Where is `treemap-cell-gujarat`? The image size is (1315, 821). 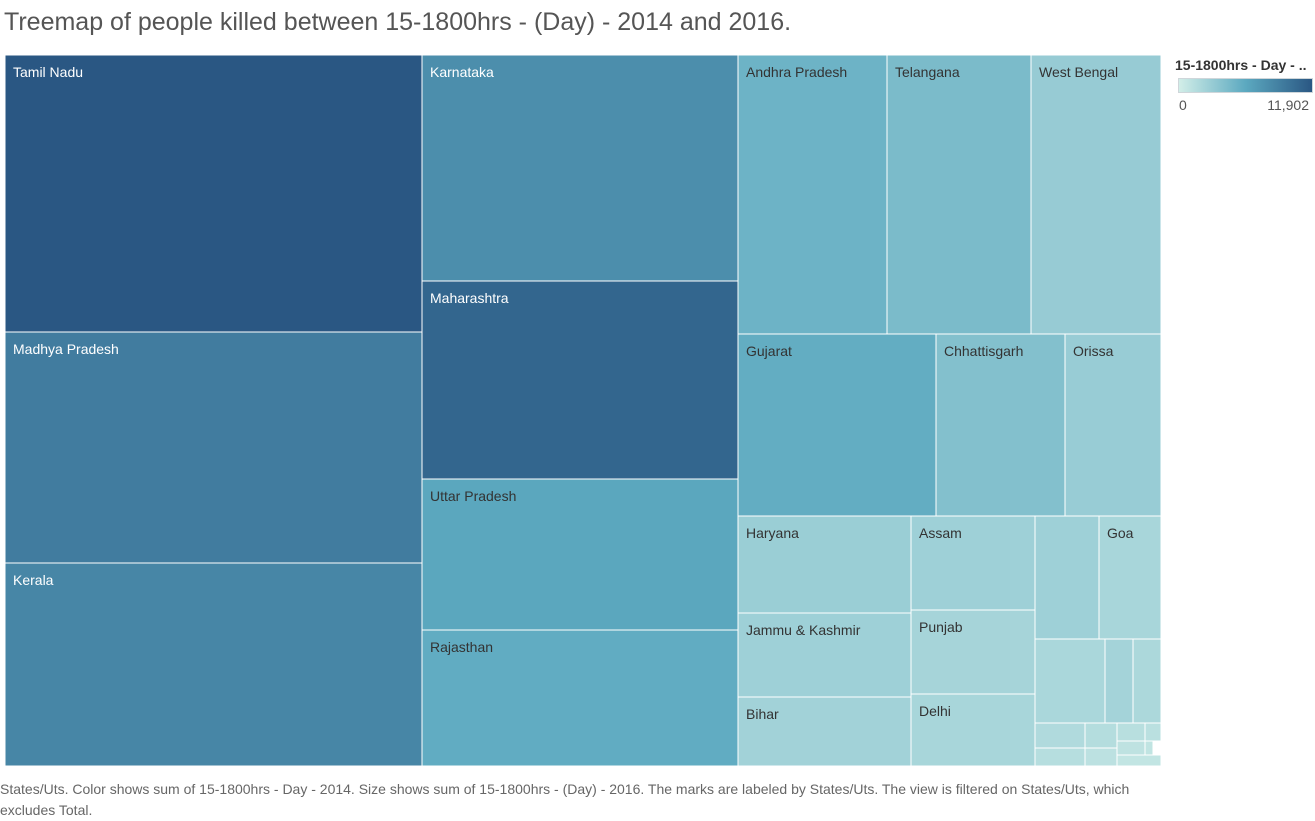
treemap-cell-gujarat is located at coordinates (837, 425).